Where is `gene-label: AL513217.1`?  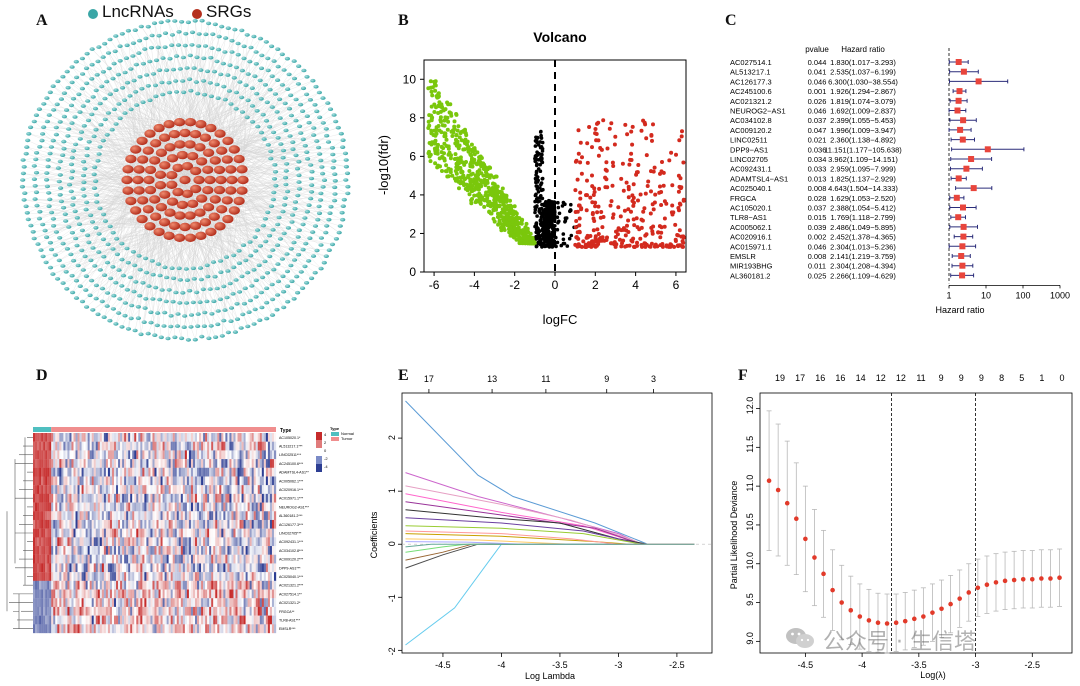 gene-label: AL513217.1 is located at coordinates (750, 72).